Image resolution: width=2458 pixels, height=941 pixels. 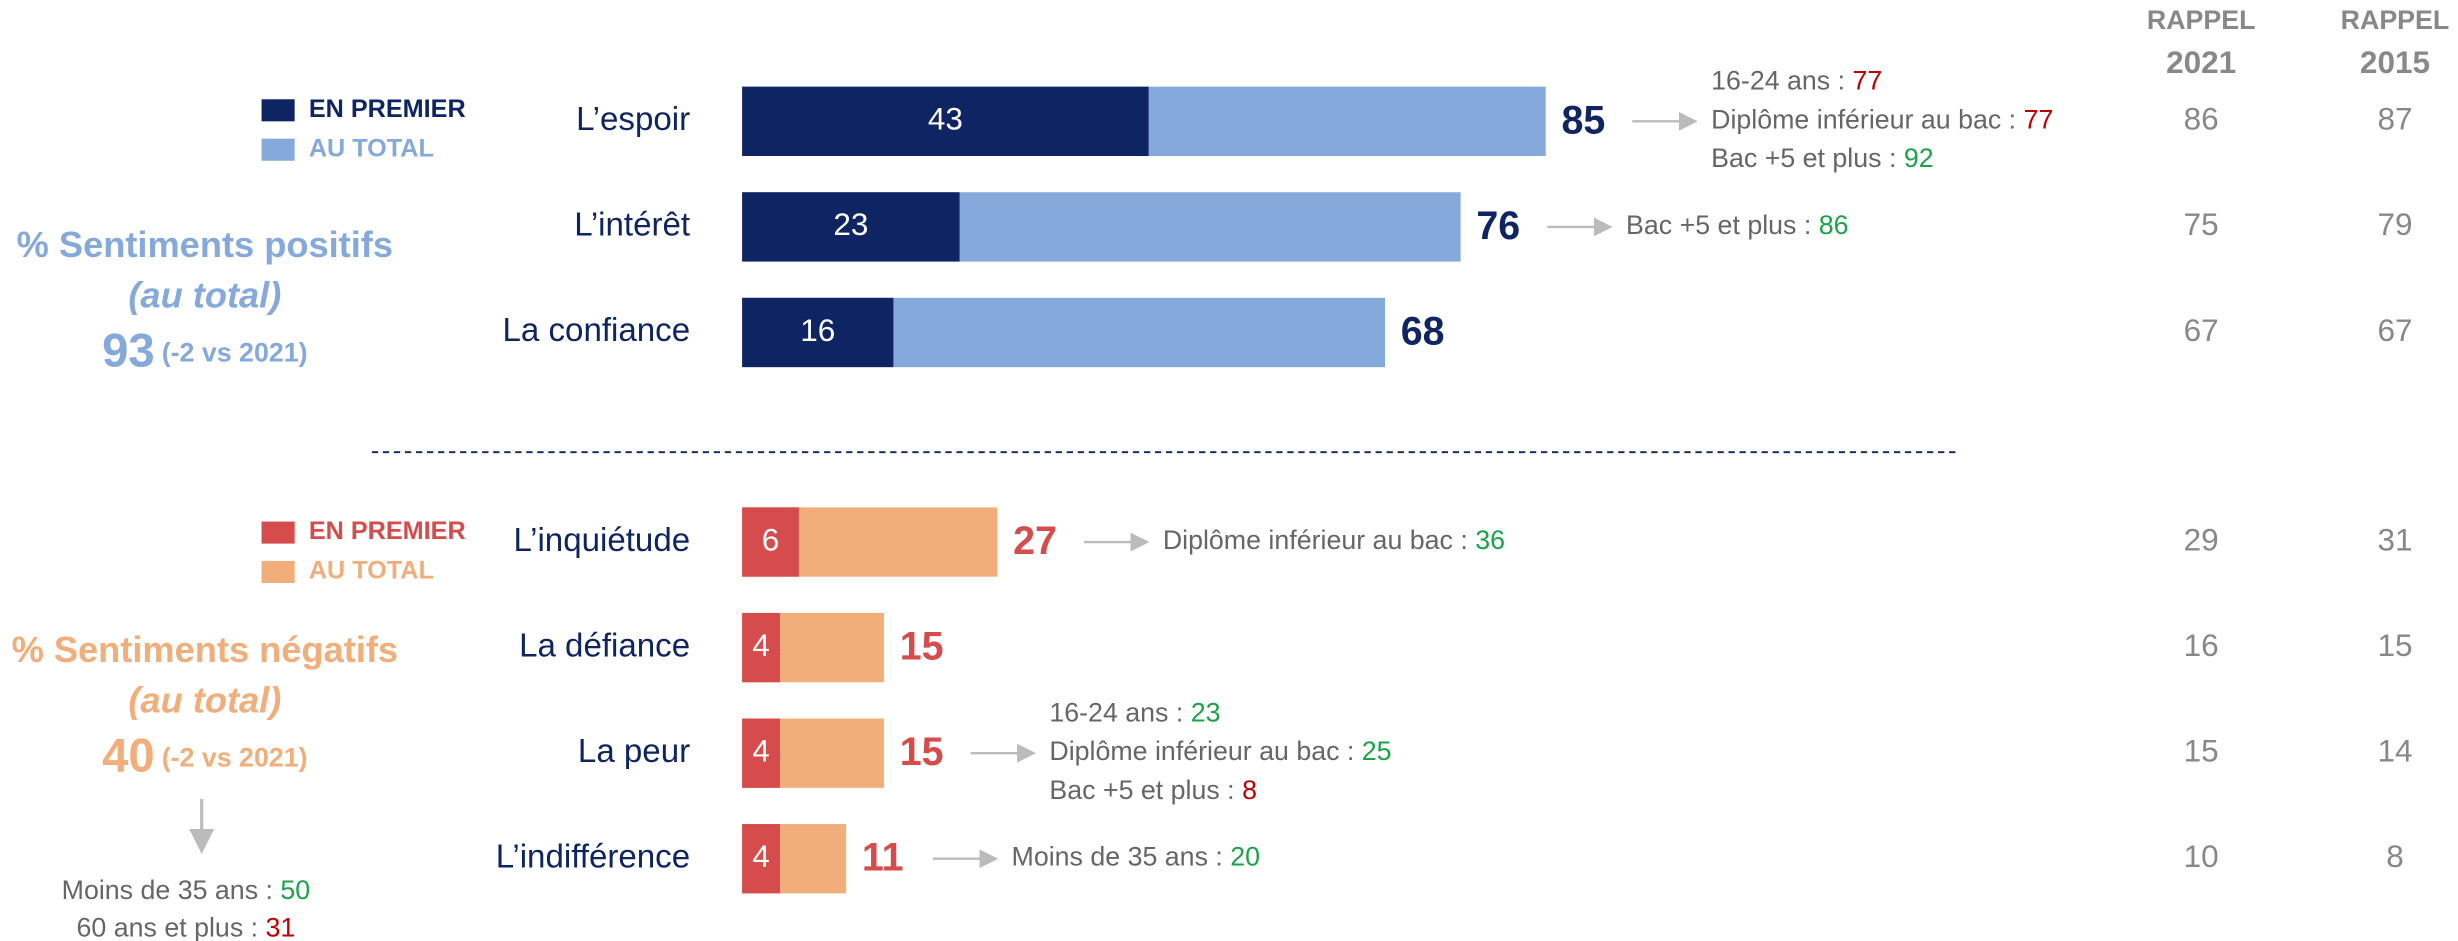 I want to click on first-label: 23, so click(x=850, y=224).